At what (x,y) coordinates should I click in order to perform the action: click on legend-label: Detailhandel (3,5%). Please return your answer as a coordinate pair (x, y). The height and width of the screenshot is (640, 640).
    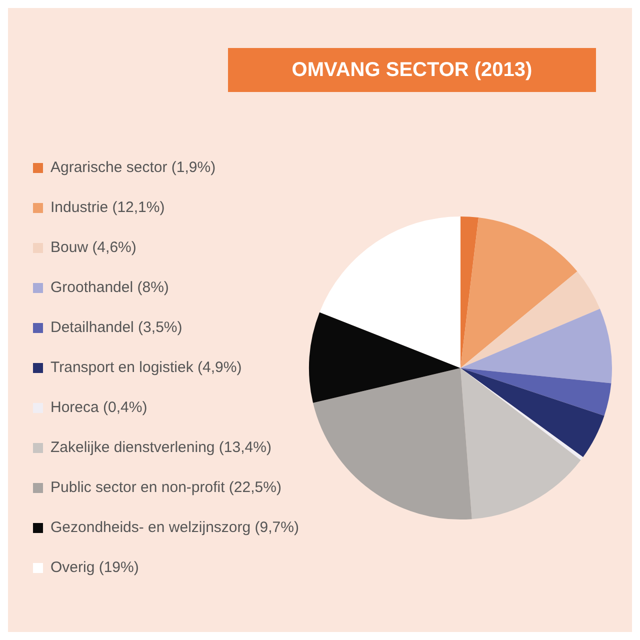
    Looking at the image, I should click on (116, 327).